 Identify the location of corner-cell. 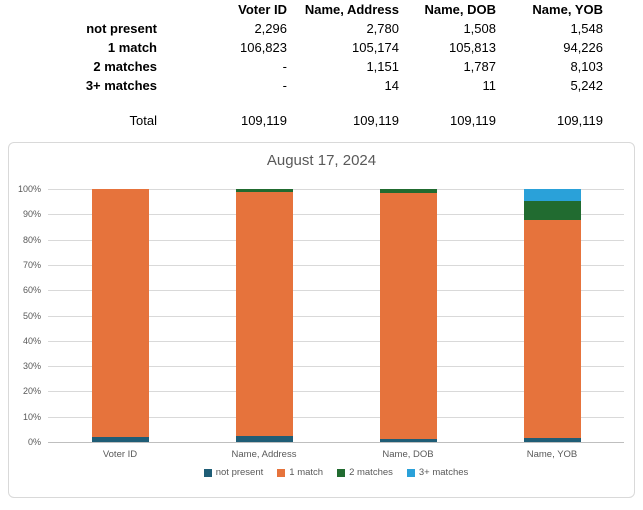
(78, 9).